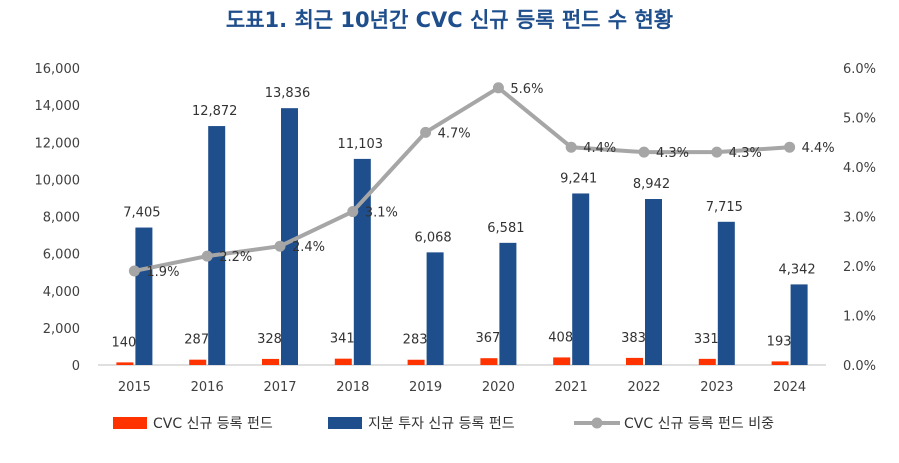 This screenshot has height=463, width=899. Describe the element at coordinates (859, 267) in the screenshot. I see `y2-tick-label: 2.0%` at that location.